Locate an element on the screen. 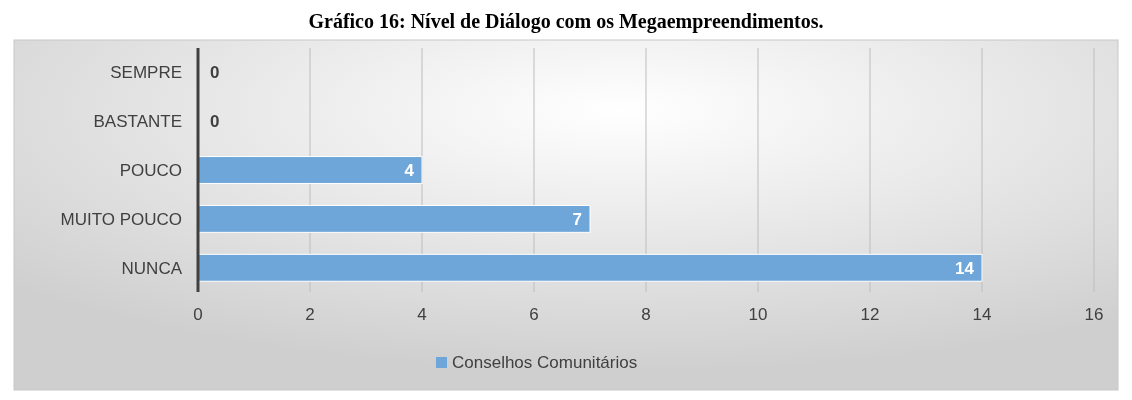 Image resolution: width=1132 pixels, height=400 pixels. x-tick-label: 0 is located at coordinates (198, 314).